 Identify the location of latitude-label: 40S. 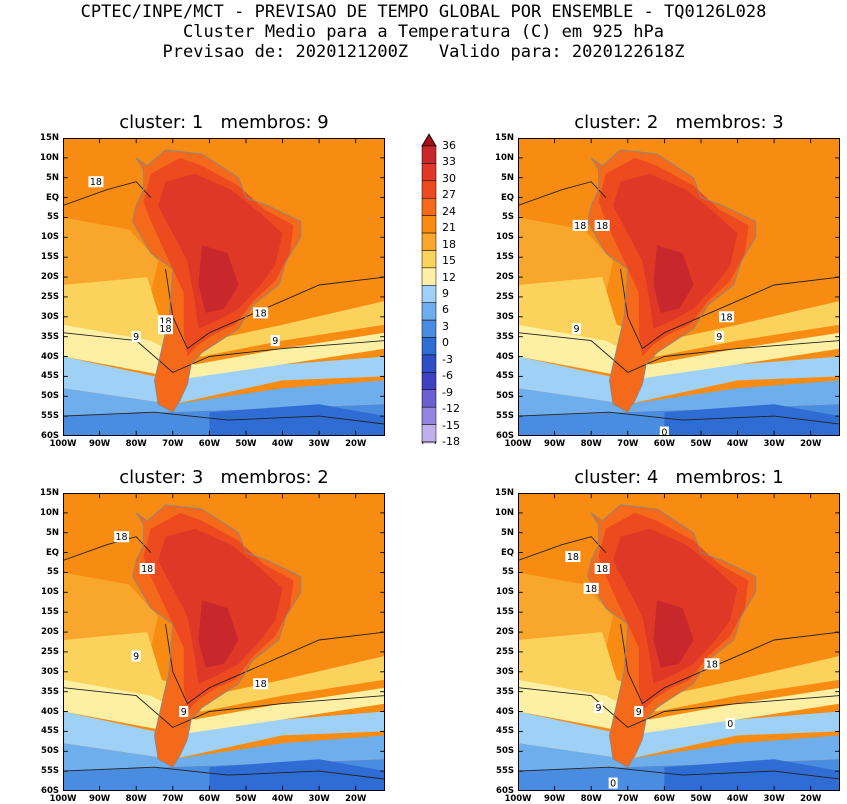
(505, 711).